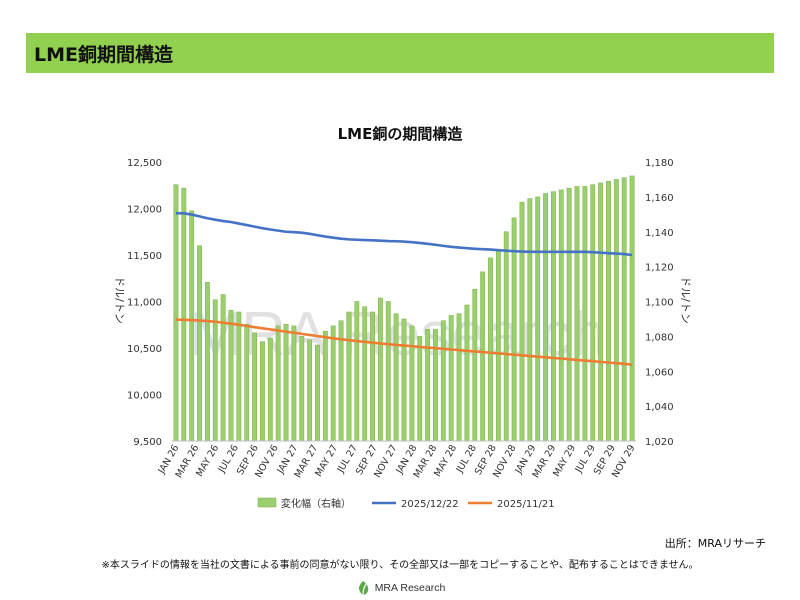 This screenshot has height=600, width=800. I want to click on legend-label: 2025/12/22, so click(430, 504).